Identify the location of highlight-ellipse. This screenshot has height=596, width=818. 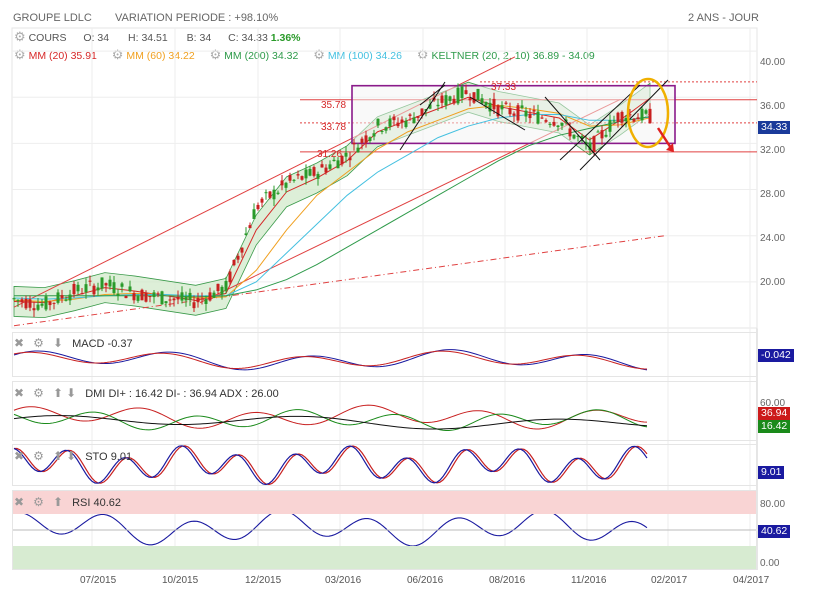
(648, 113).